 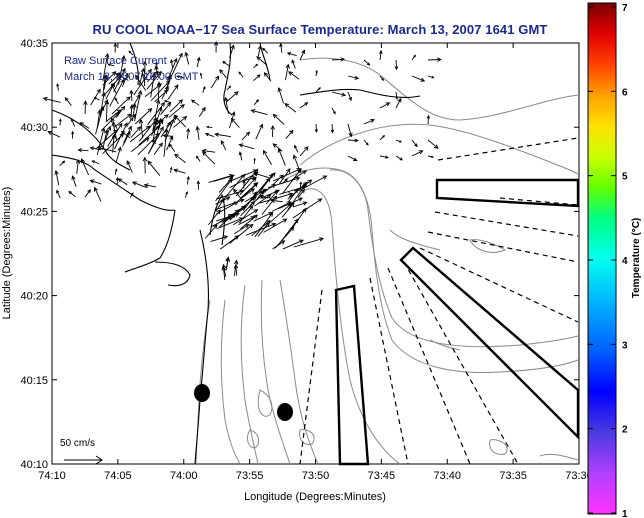 What do you see at coordinates (625, 430) in the screenshot?
I see `colorbar-tick-label: 2` at bounding box center [625, 430].